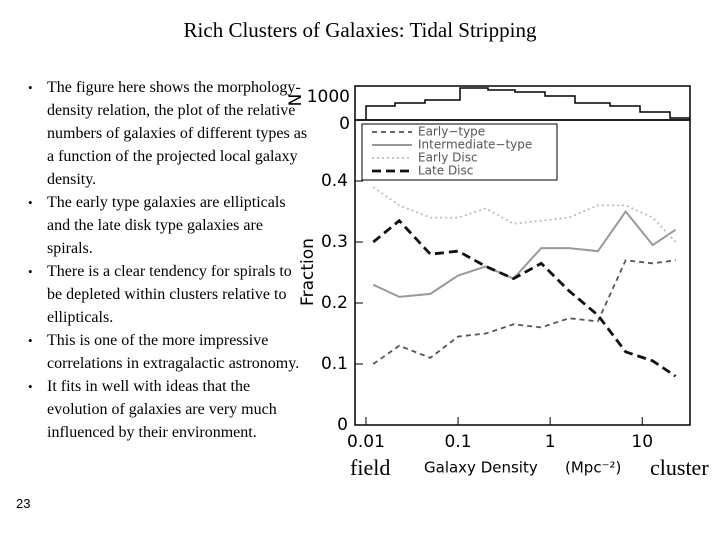  Describe the element at coordinates (448, 158) in the screenshot. I see `legend-label: Early Disc` at that location.